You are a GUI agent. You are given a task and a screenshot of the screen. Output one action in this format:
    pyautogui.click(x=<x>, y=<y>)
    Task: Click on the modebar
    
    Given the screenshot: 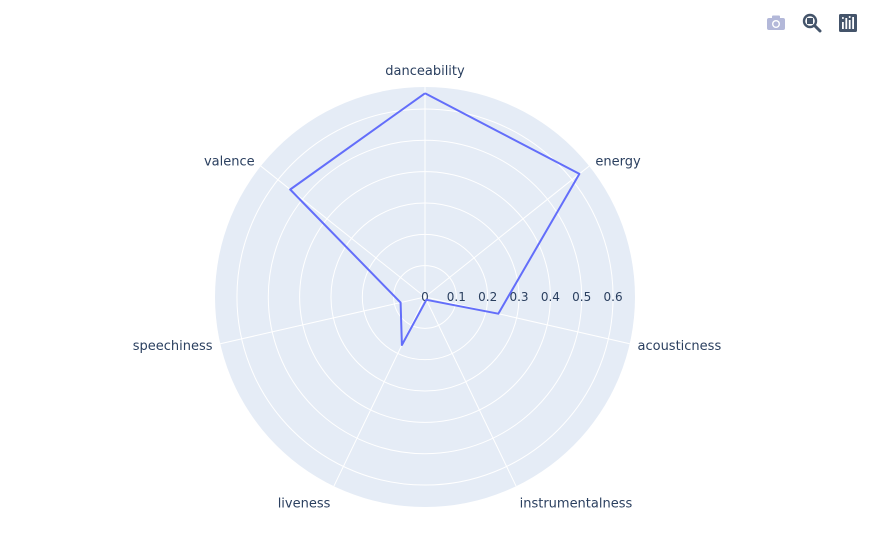 What is the action you would take?
    pyautogui.click(x=812, y=23)
    